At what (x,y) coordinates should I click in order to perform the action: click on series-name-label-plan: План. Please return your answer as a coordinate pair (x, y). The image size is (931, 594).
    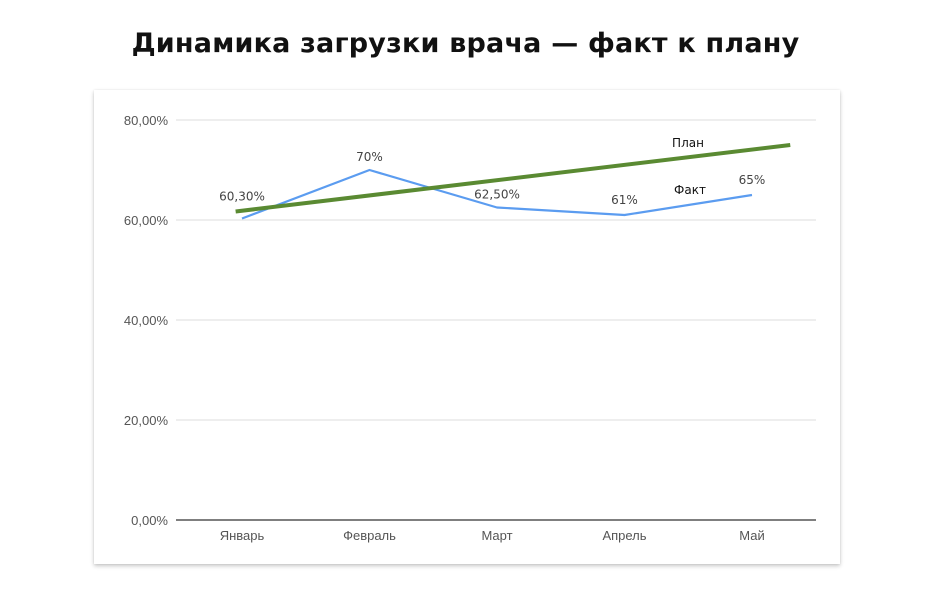
    Looking at the image, I should click on (688, 143).